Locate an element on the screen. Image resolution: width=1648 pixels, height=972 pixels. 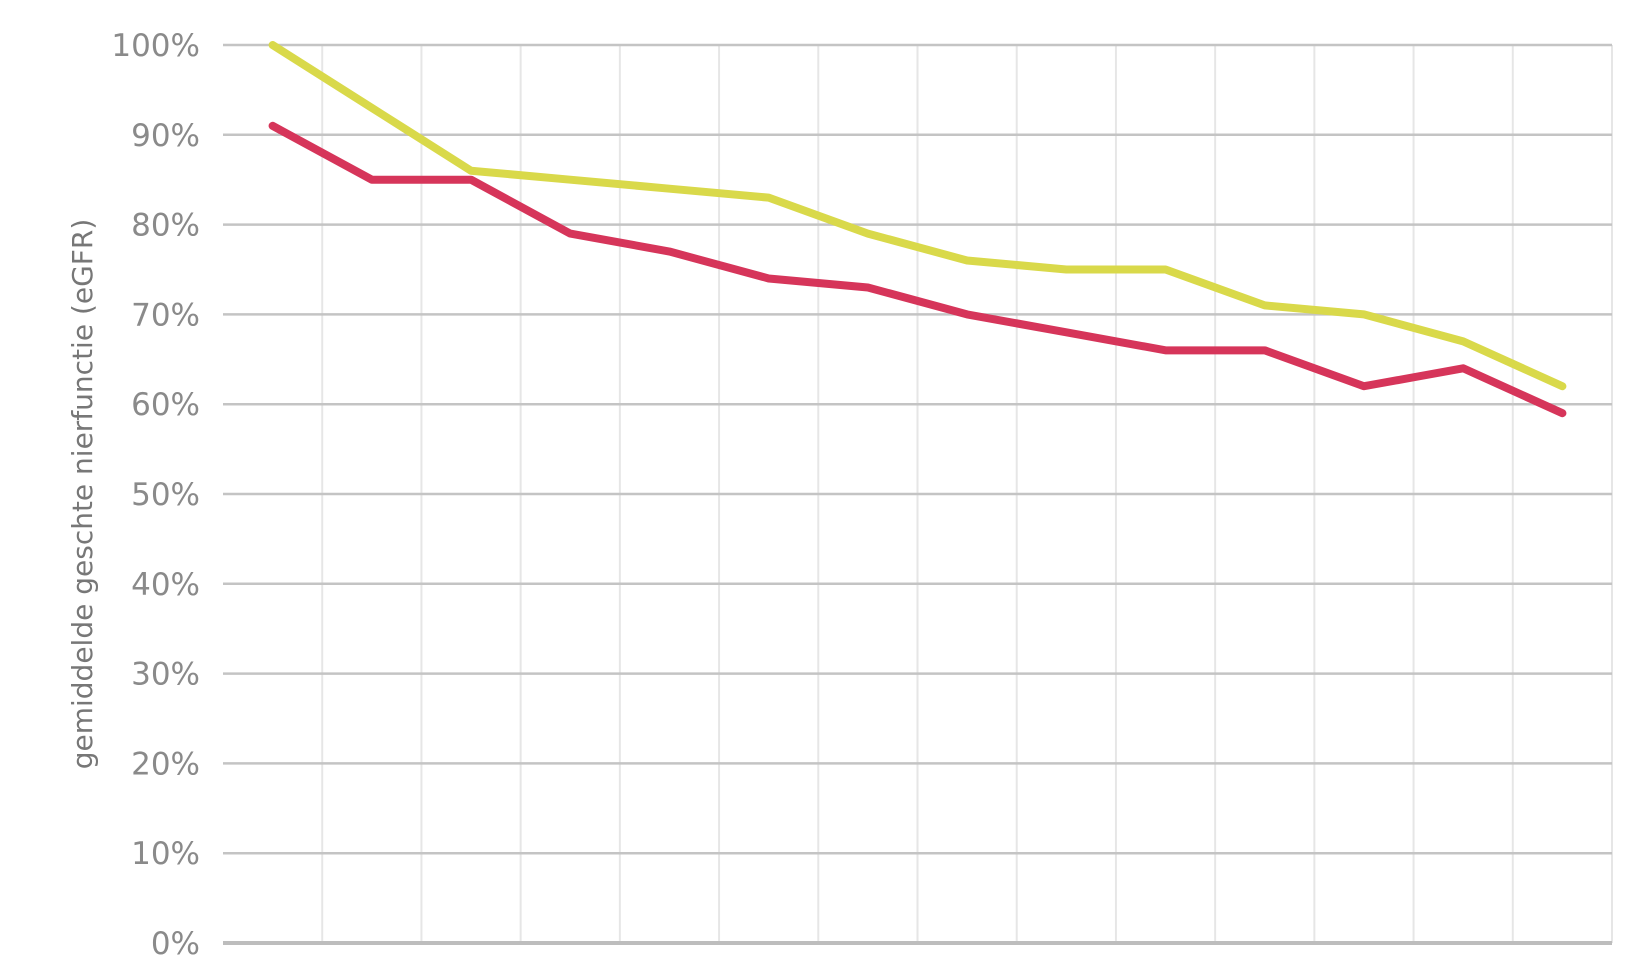
y-tick-label: 70% is located at coordinates (165, 315).